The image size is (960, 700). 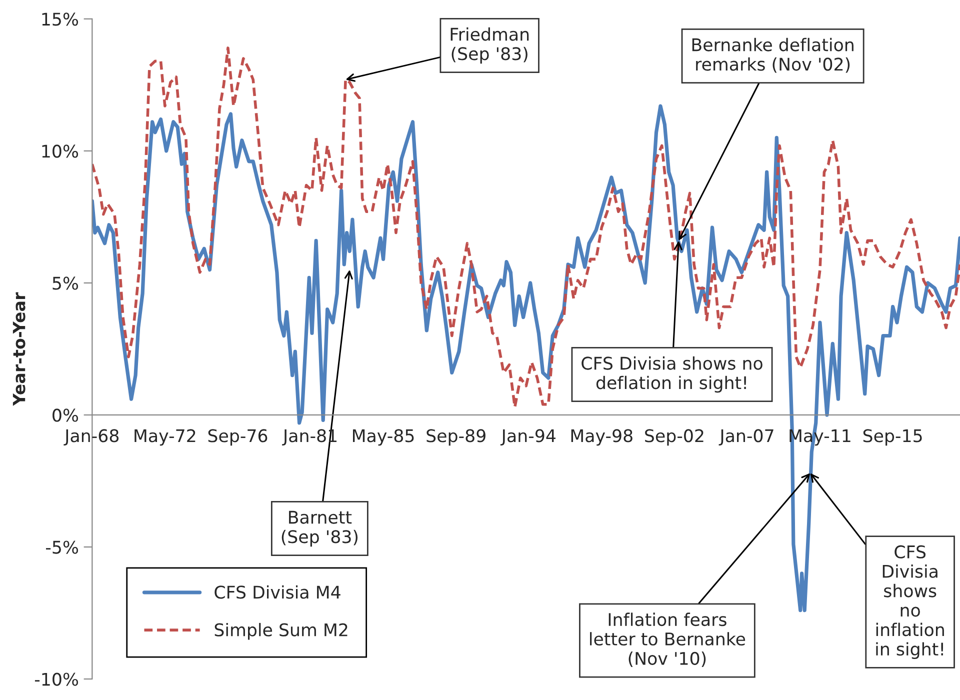 I want to click on y-tick-label: -10%, so click(x=56, y=679).